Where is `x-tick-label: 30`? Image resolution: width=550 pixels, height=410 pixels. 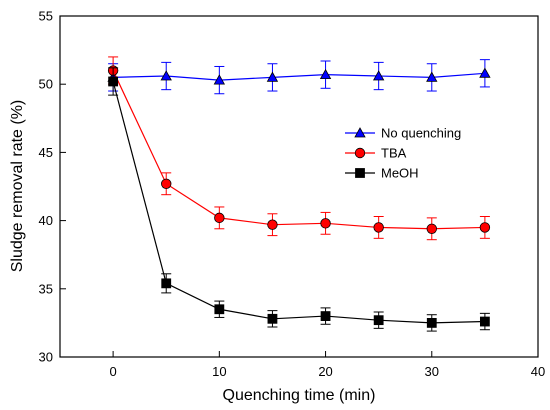 x-tick-label: 30 is located at coordinates (432, 371).